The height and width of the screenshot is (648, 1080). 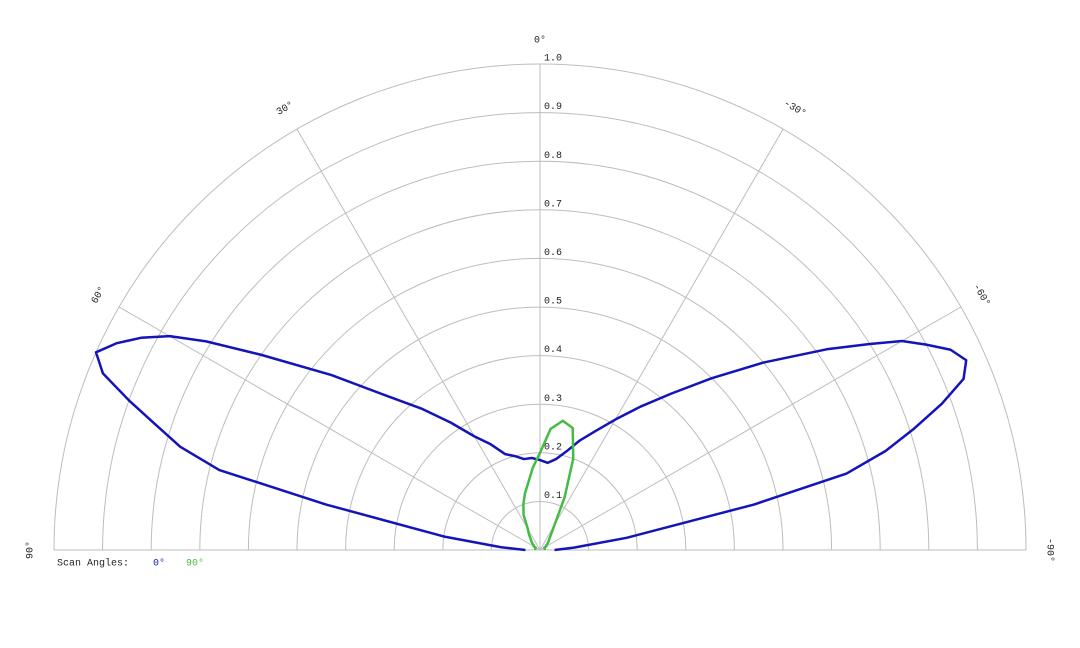 I want to click on r-tick-label: 0.4, so click(x=553, y=350).